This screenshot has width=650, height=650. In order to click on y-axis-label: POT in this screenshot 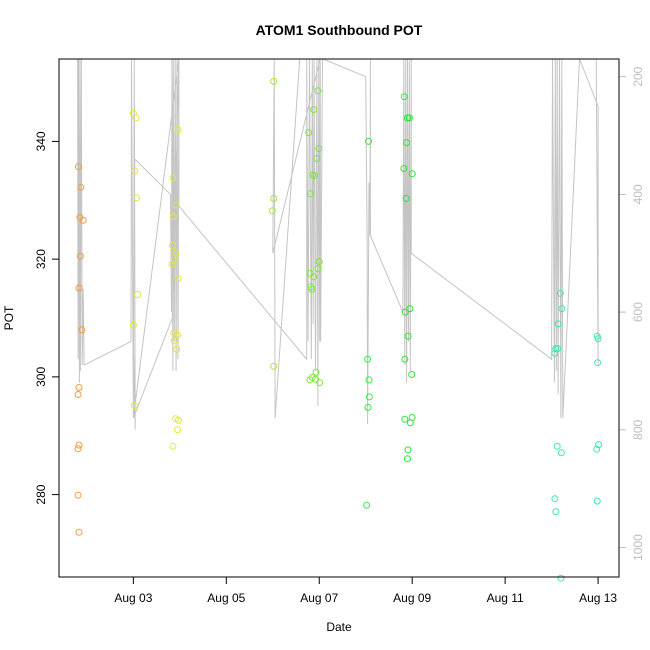, I will do `click(9, 317)`.